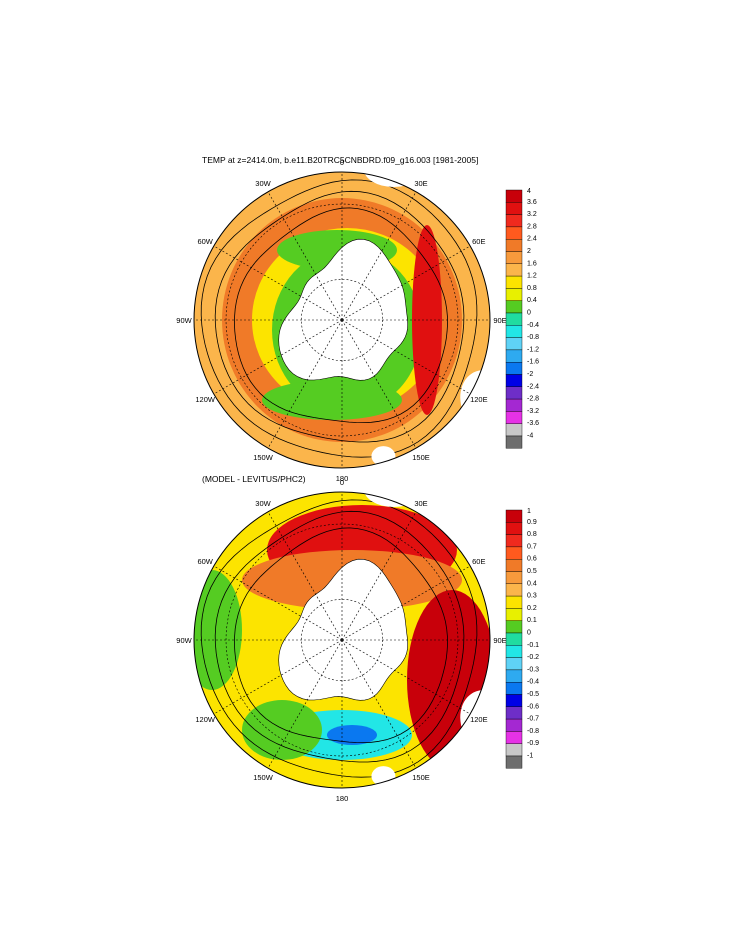  Describe the element at coordinates (532, 263) in the screenshot. I see `colorbar-tick-label: 1.6` at that location.